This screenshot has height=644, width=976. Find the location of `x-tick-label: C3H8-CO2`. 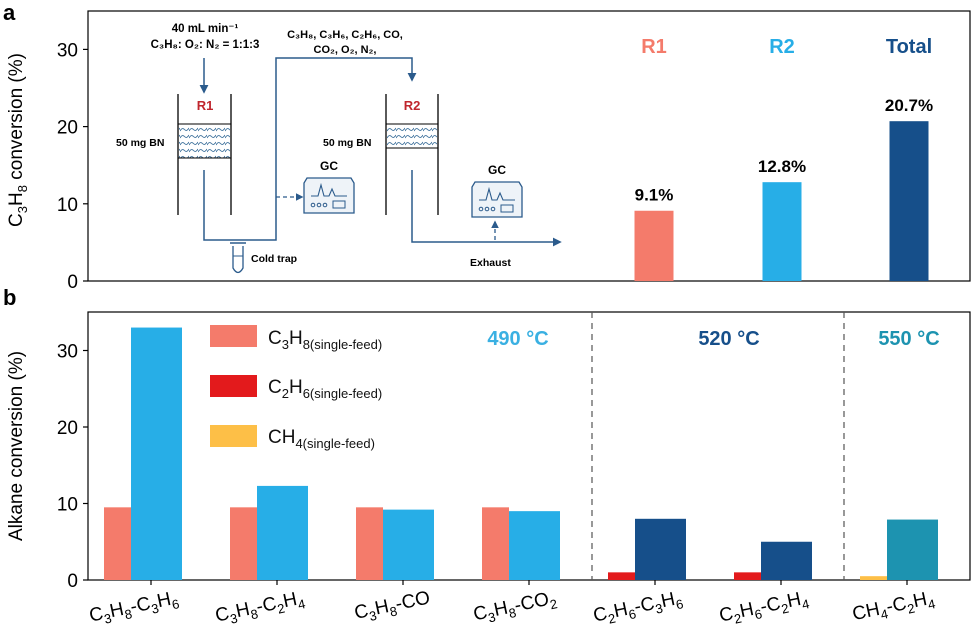

x-tick-label: C3H8-CO2 is located at coordinates (515, 607).